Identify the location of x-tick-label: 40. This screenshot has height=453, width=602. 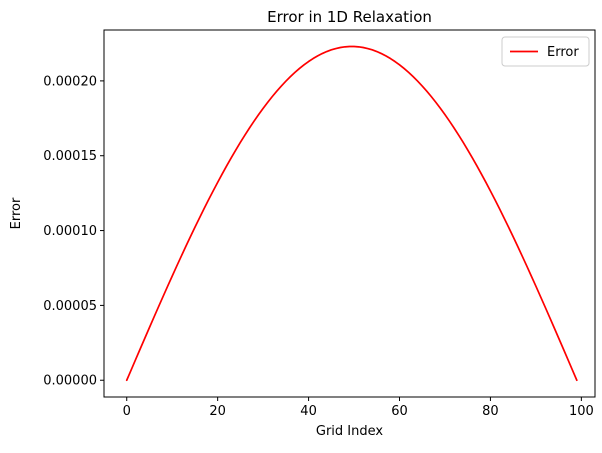
(308, 411).